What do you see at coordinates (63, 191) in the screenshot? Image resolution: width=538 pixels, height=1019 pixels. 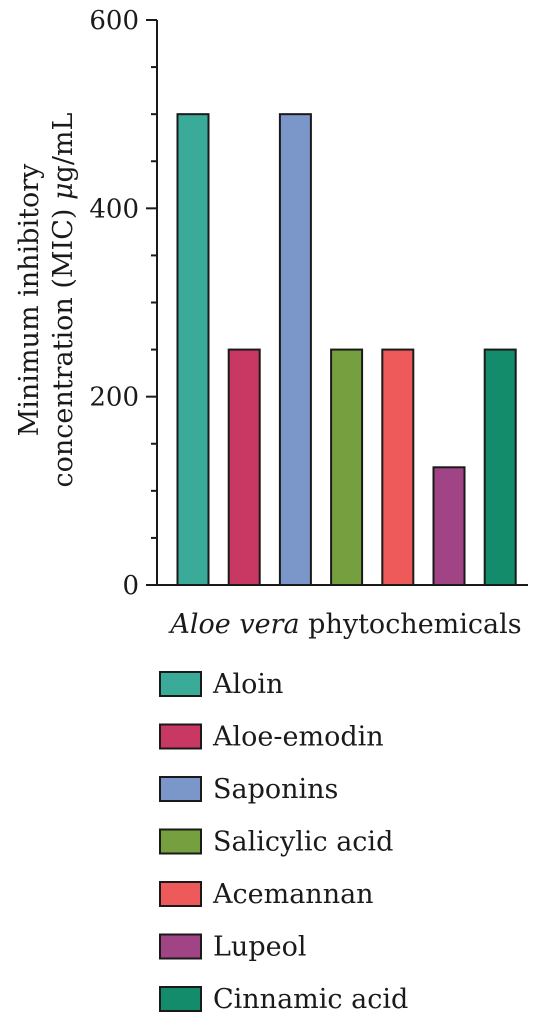 I see `y-axis-title-mu: μ` at bounding box center [63, 191].